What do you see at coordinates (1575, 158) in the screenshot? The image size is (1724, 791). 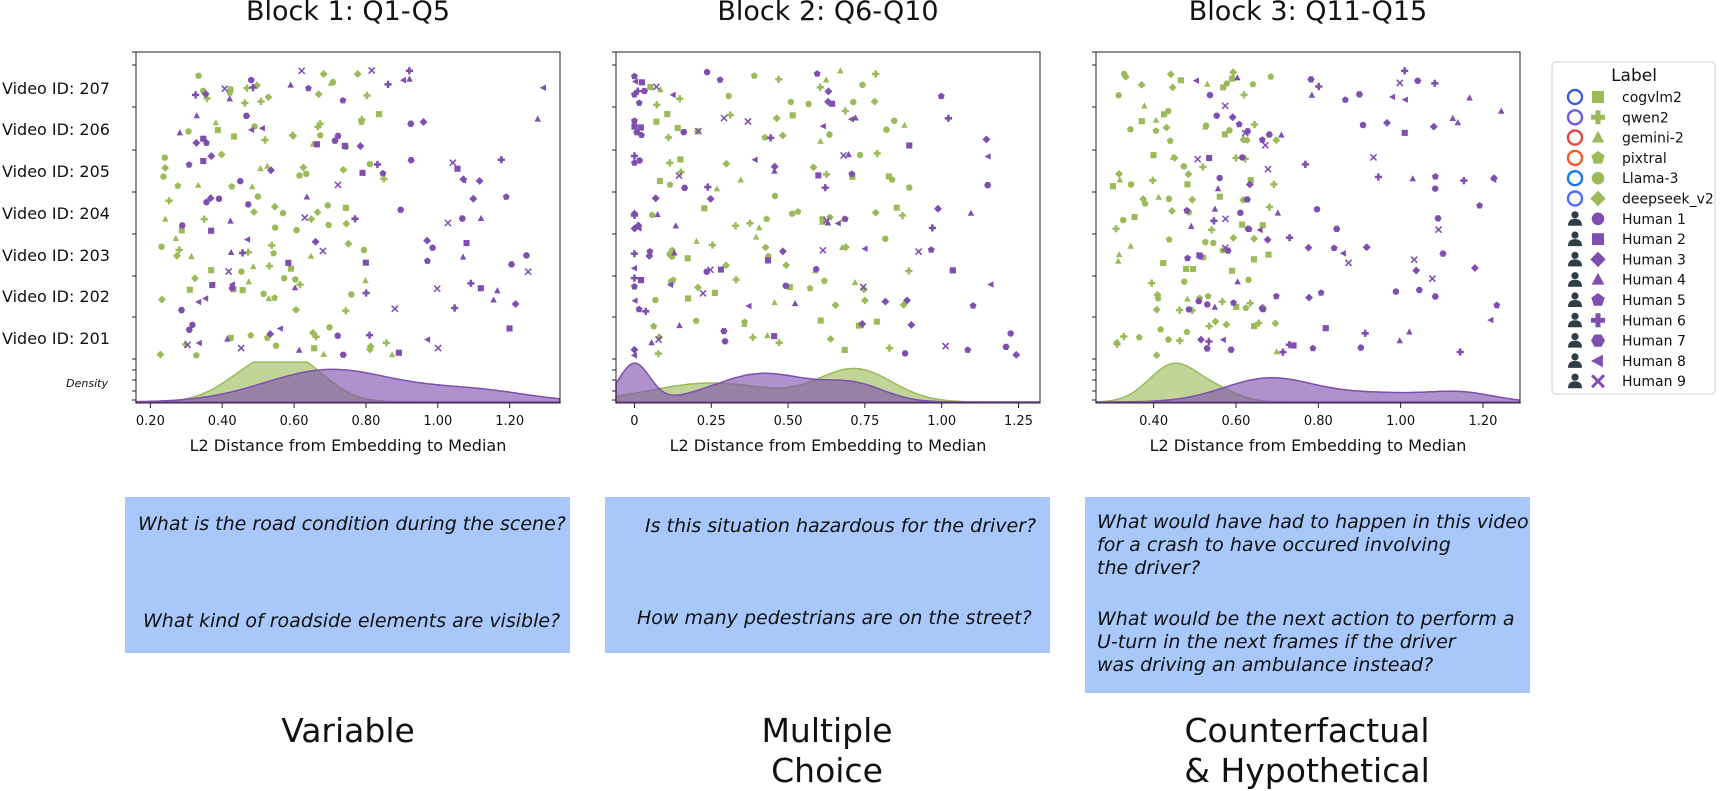 I see `mistral-icon` at bounding box center [1575, 158].